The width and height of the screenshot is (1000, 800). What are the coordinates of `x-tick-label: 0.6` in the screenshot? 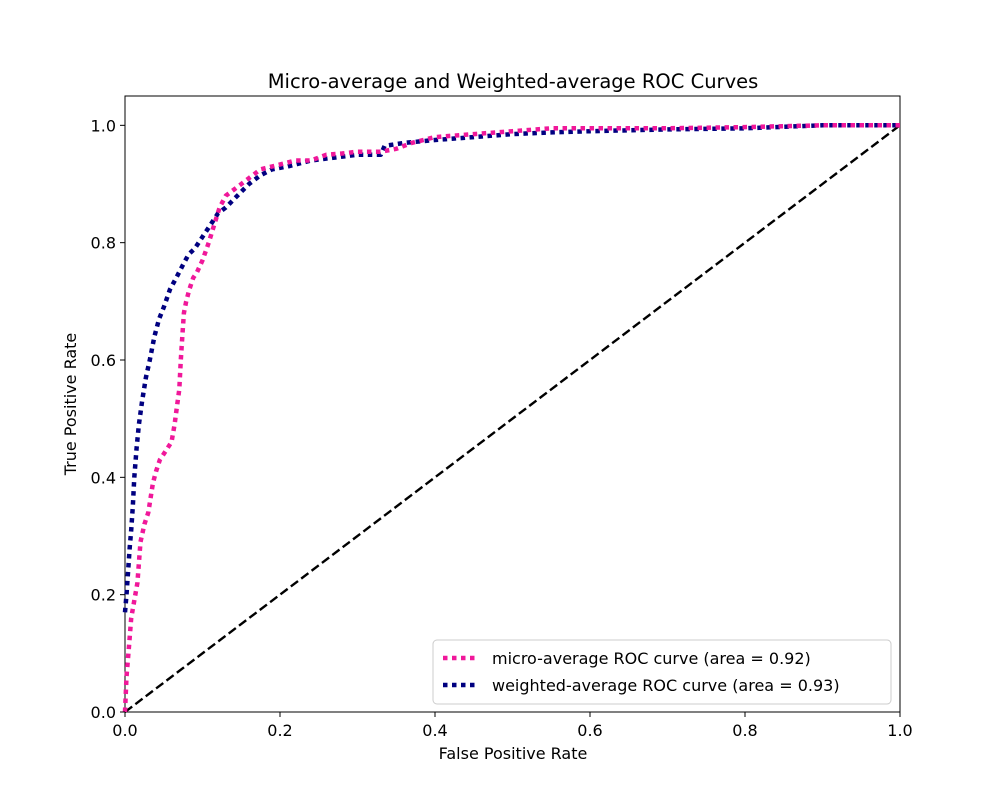 It's located at (589, 730).